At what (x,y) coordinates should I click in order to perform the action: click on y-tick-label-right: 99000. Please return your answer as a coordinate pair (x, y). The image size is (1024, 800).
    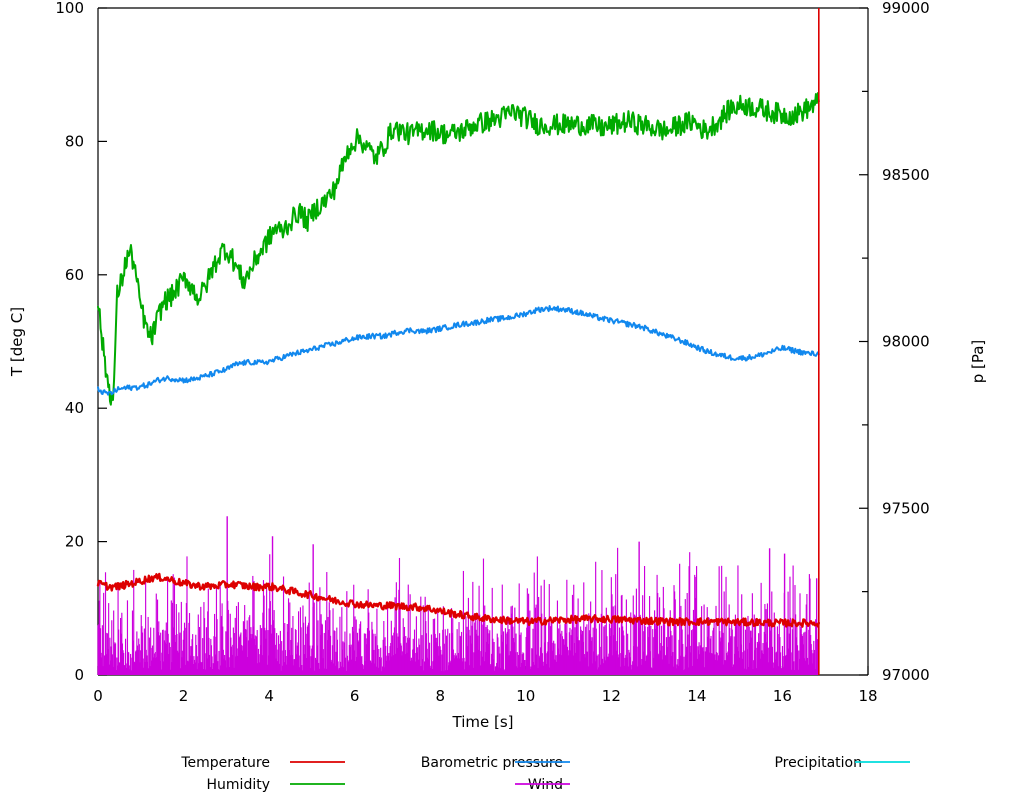
    Looking at the image, I should click on (906, 8).